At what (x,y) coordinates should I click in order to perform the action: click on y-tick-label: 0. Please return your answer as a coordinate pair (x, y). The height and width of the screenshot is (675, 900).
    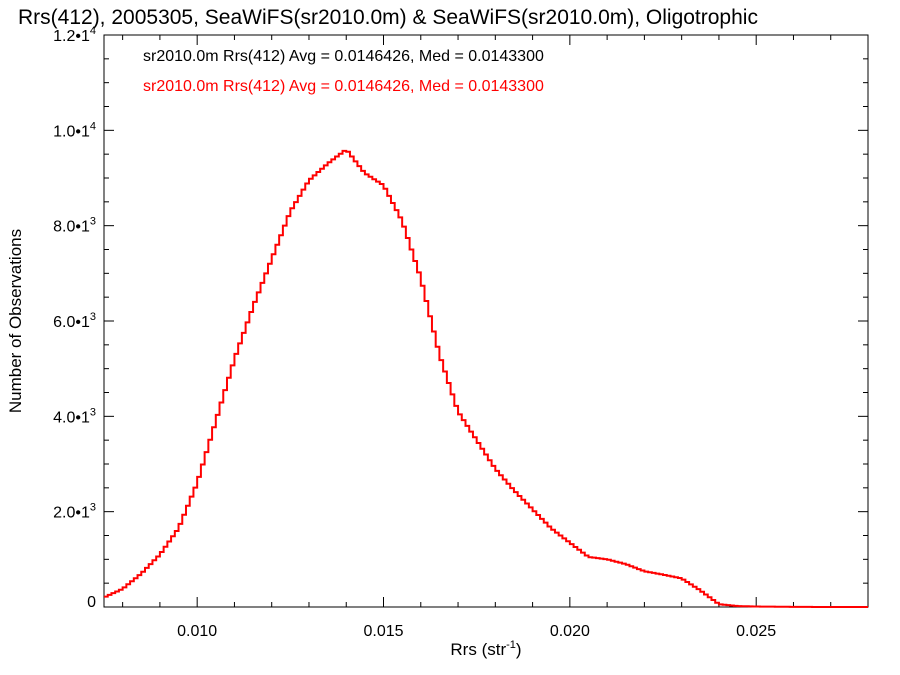
    Looking at the image, I should click on (91, 602).